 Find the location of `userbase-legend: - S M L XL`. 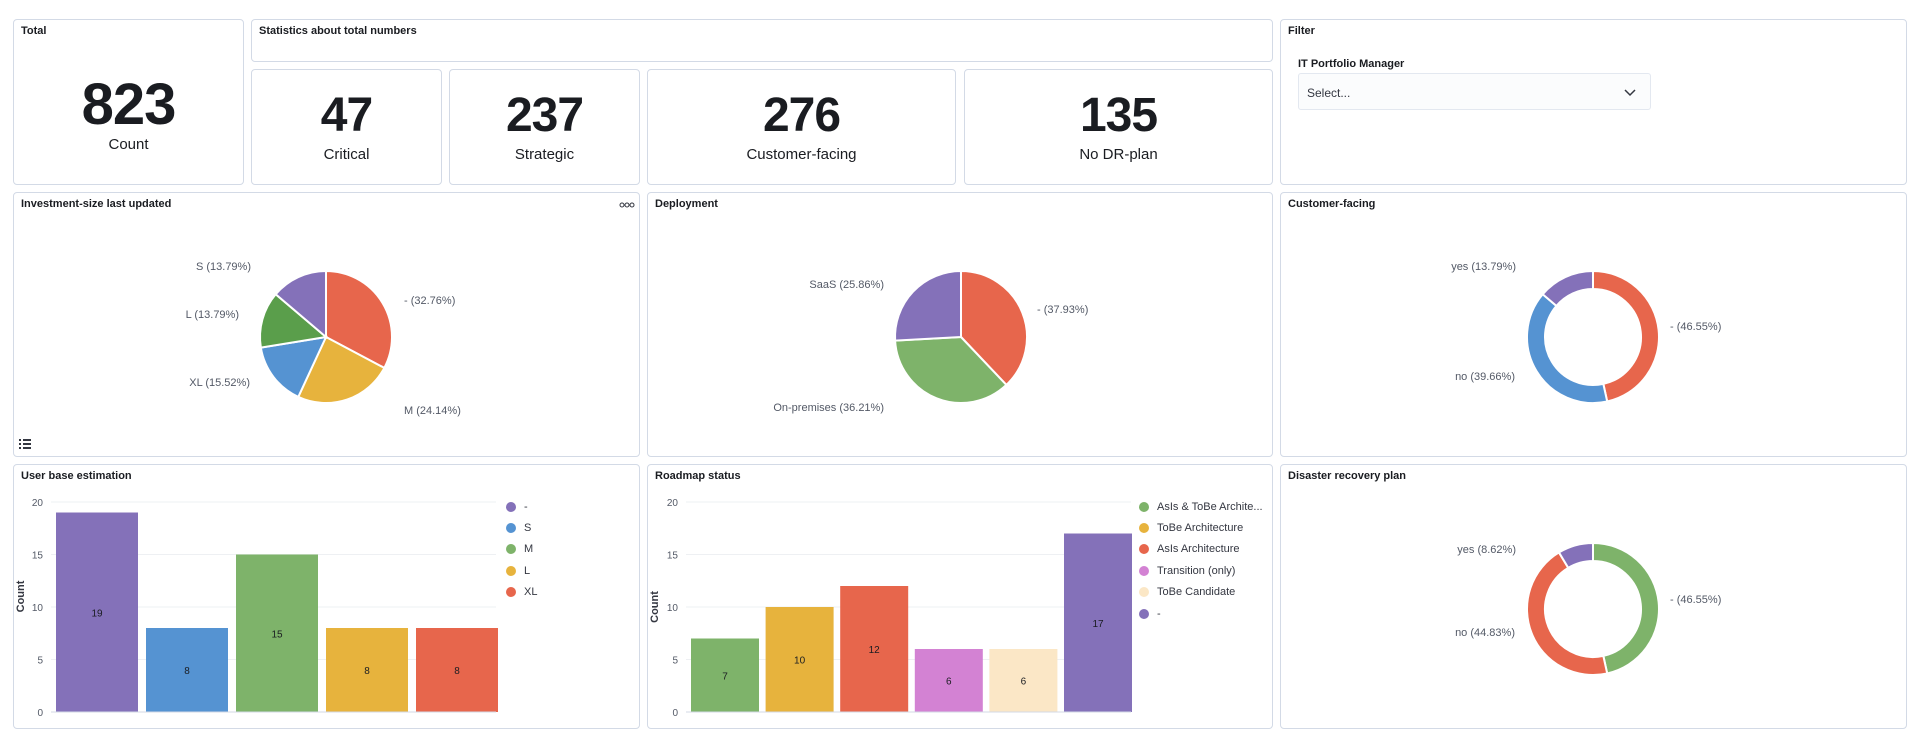

userbase-legend: - S M L XL is located at coordinates (521, 549).